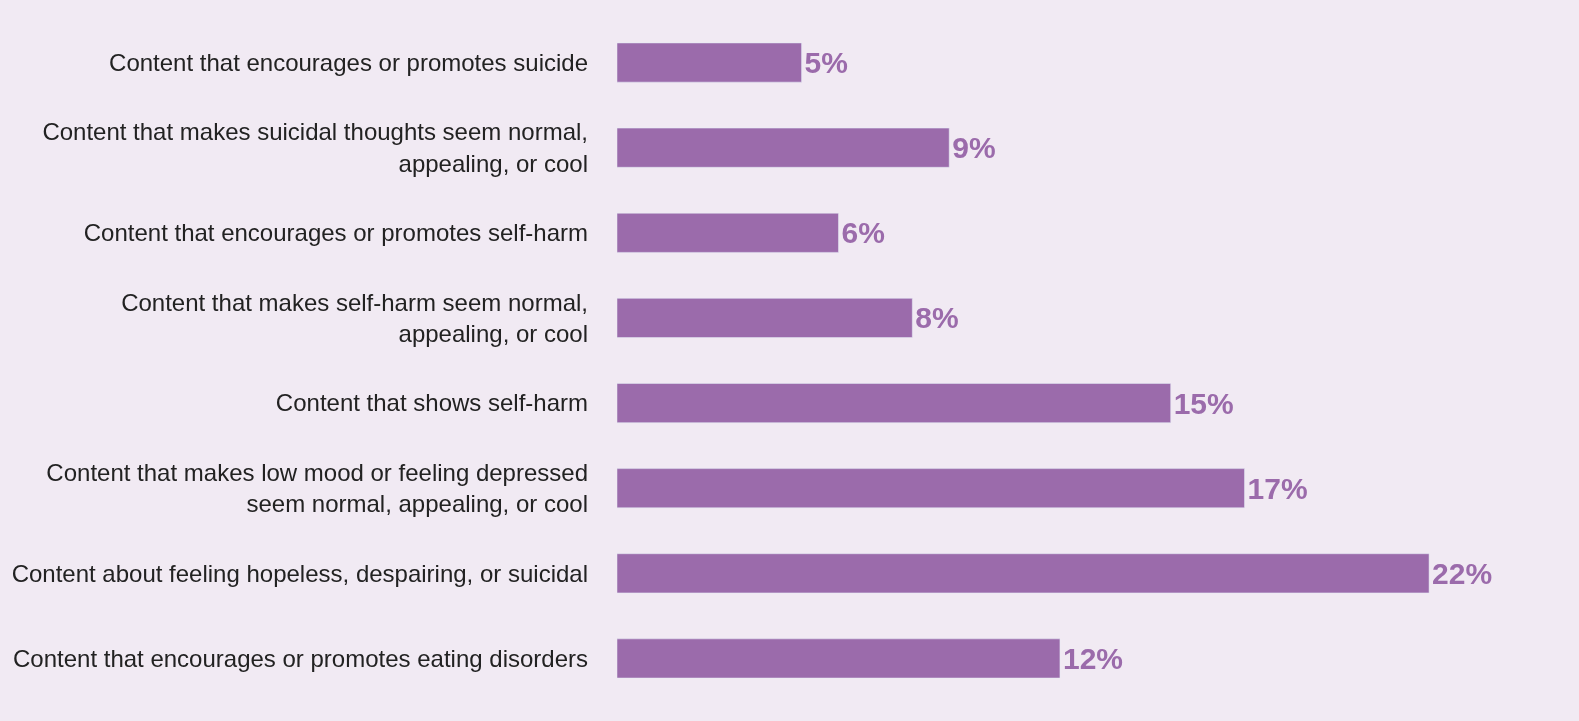 The height and width of the screenshot is (721, 1579). What do you see at coordinates (335, 233) in the screenshot?
I see `y-tick-label: Content that encourages or promotes self-harm` at bounding box center [335, 233].